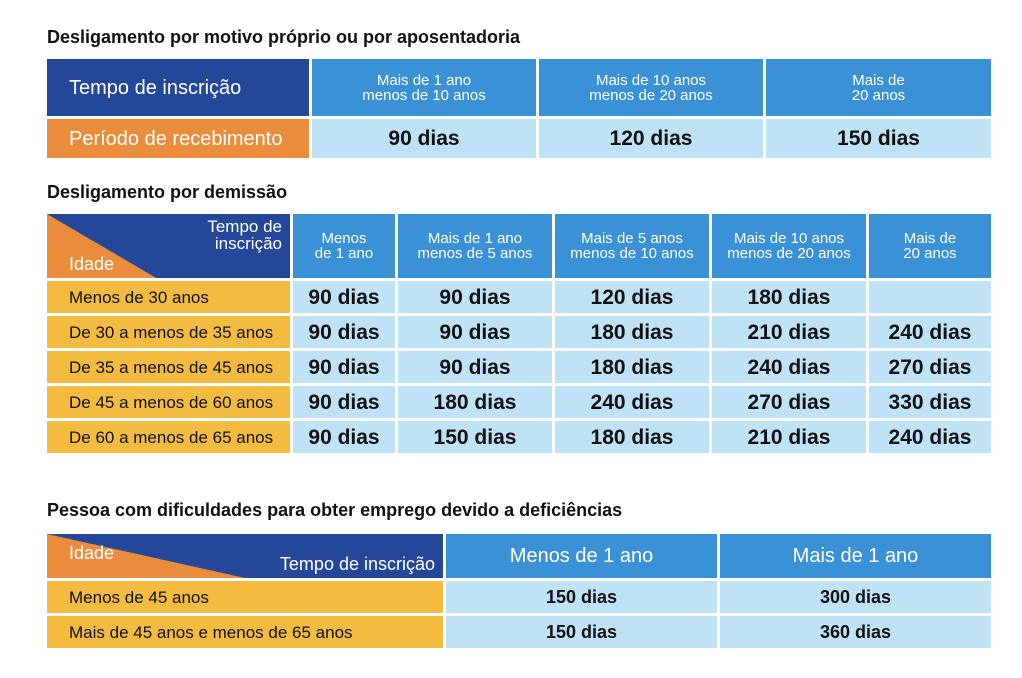 Image resolution: width=1022 pixels, height=678 pixels. I want to click on column-header: Mais de 1 ano menos de 10 anos, so click(424, 87).